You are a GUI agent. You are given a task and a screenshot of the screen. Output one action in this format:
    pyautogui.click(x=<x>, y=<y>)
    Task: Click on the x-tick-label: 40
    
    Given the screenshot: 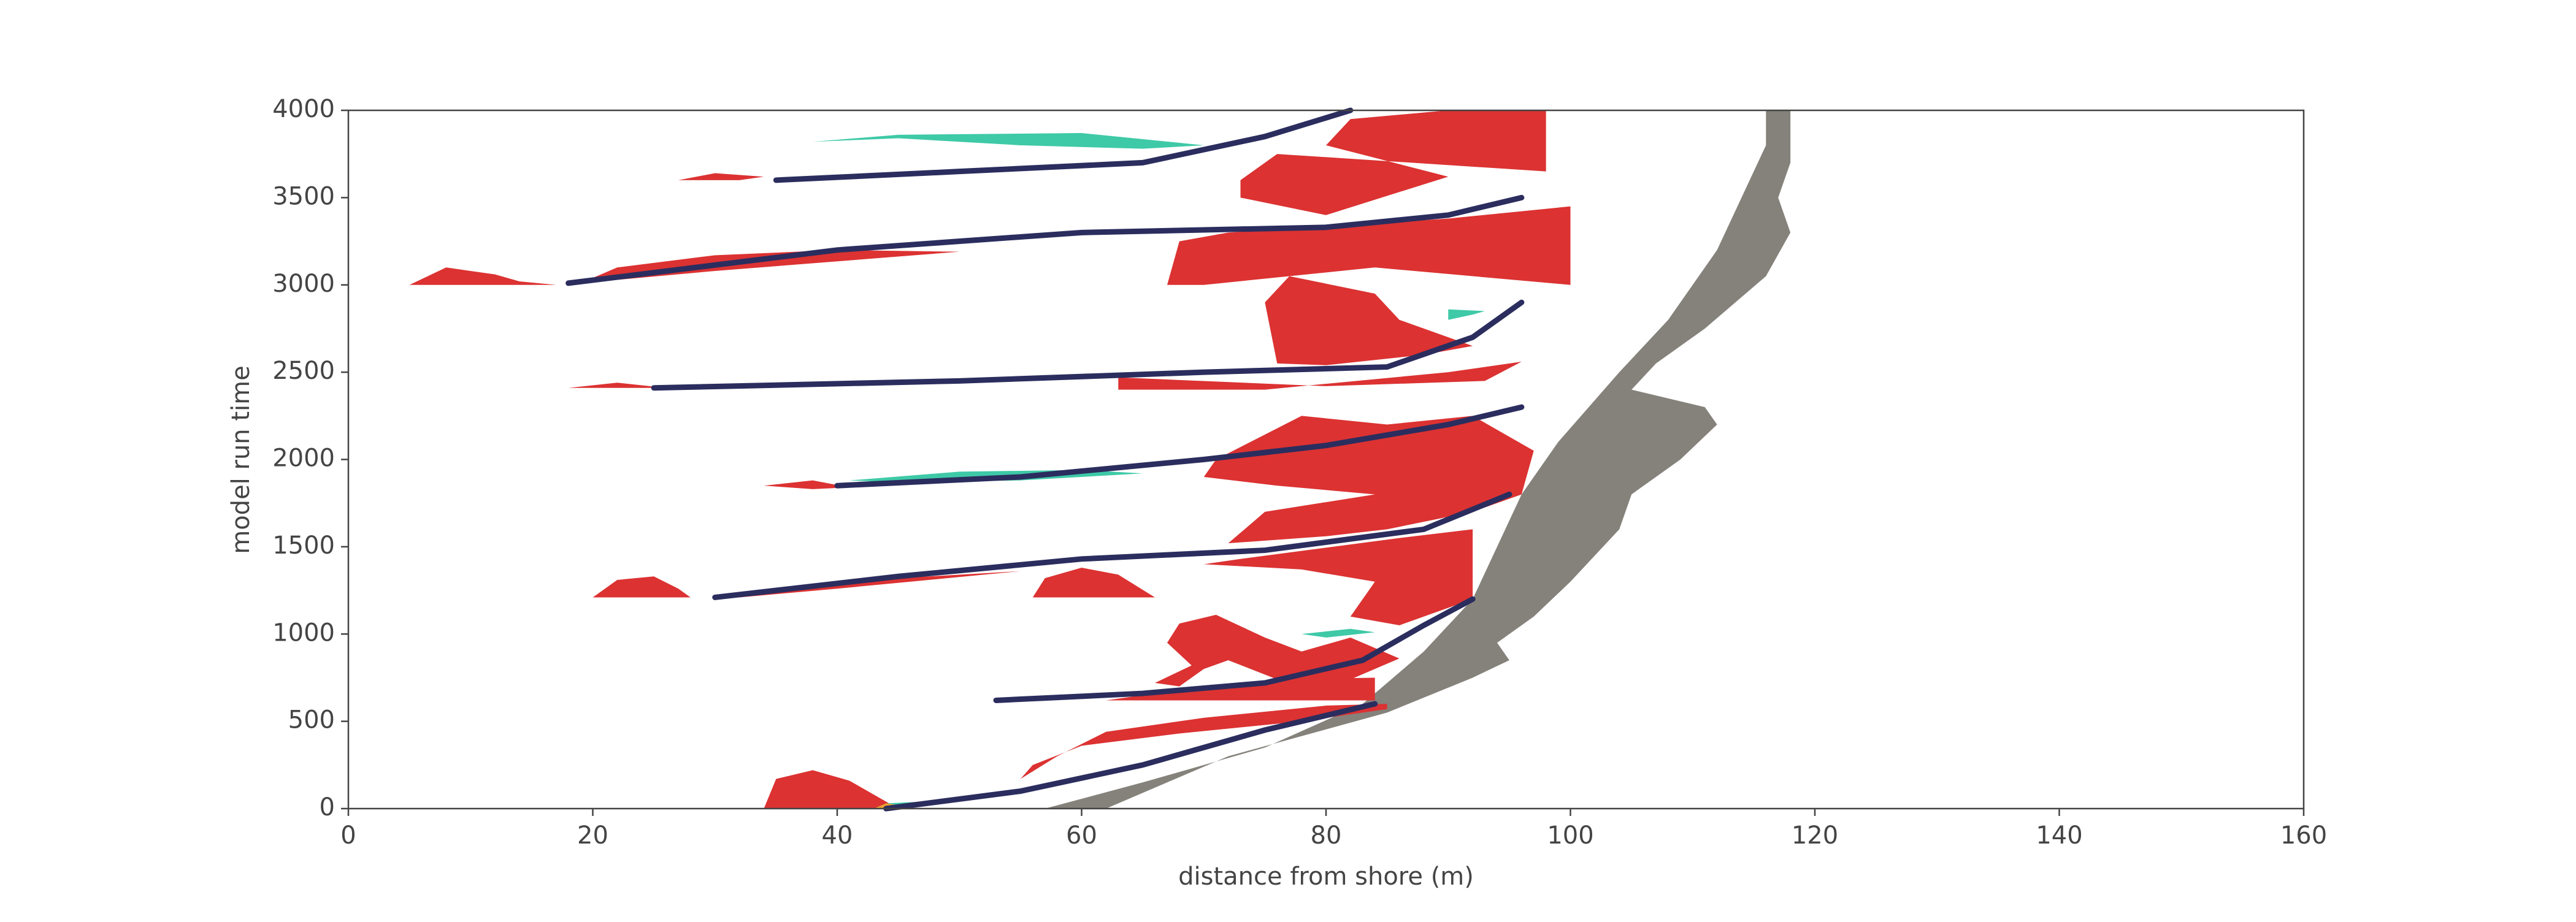 What is the action you would take?
    pyautogui.click(x=837, y=835)
    